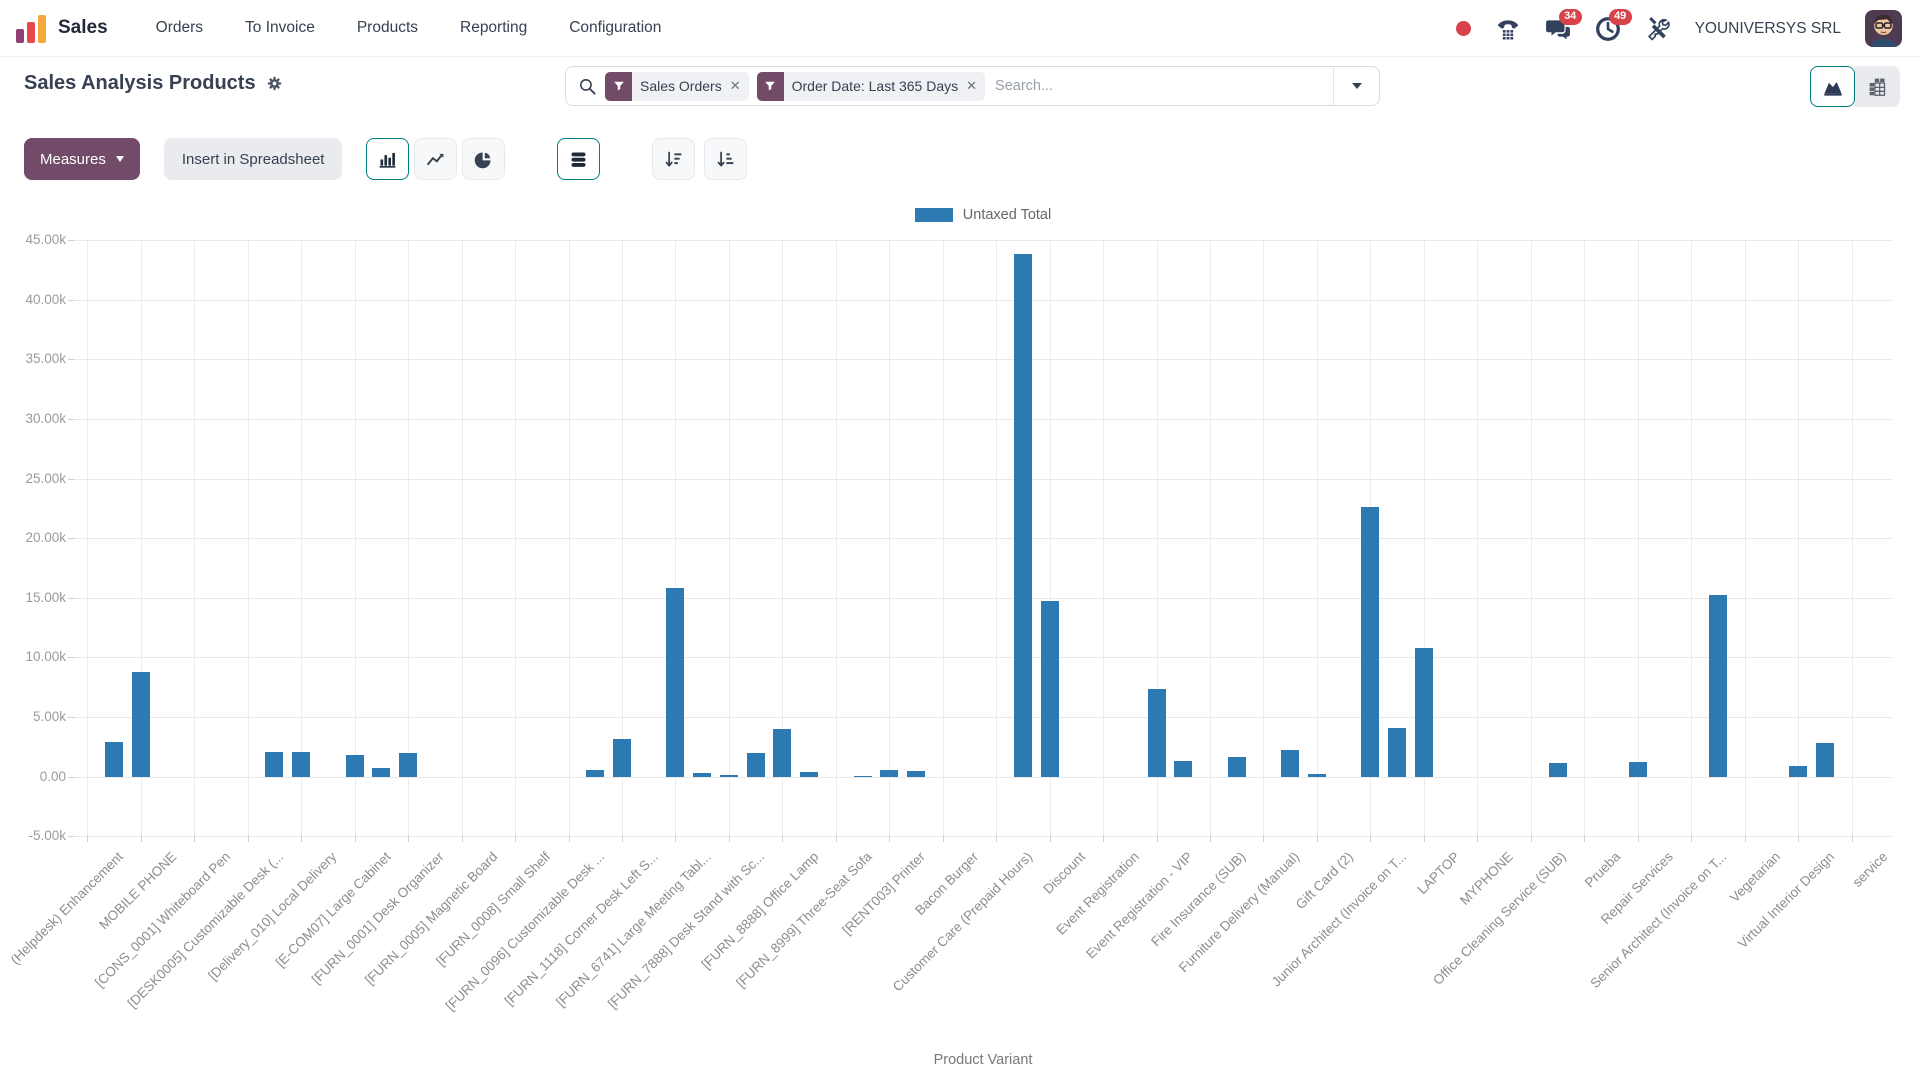 The height and width of the screenshot is (1080, 1920). Describe the element at coordinates (82, 159) in the screenshot. I see `measures-button: Measures` at that location.